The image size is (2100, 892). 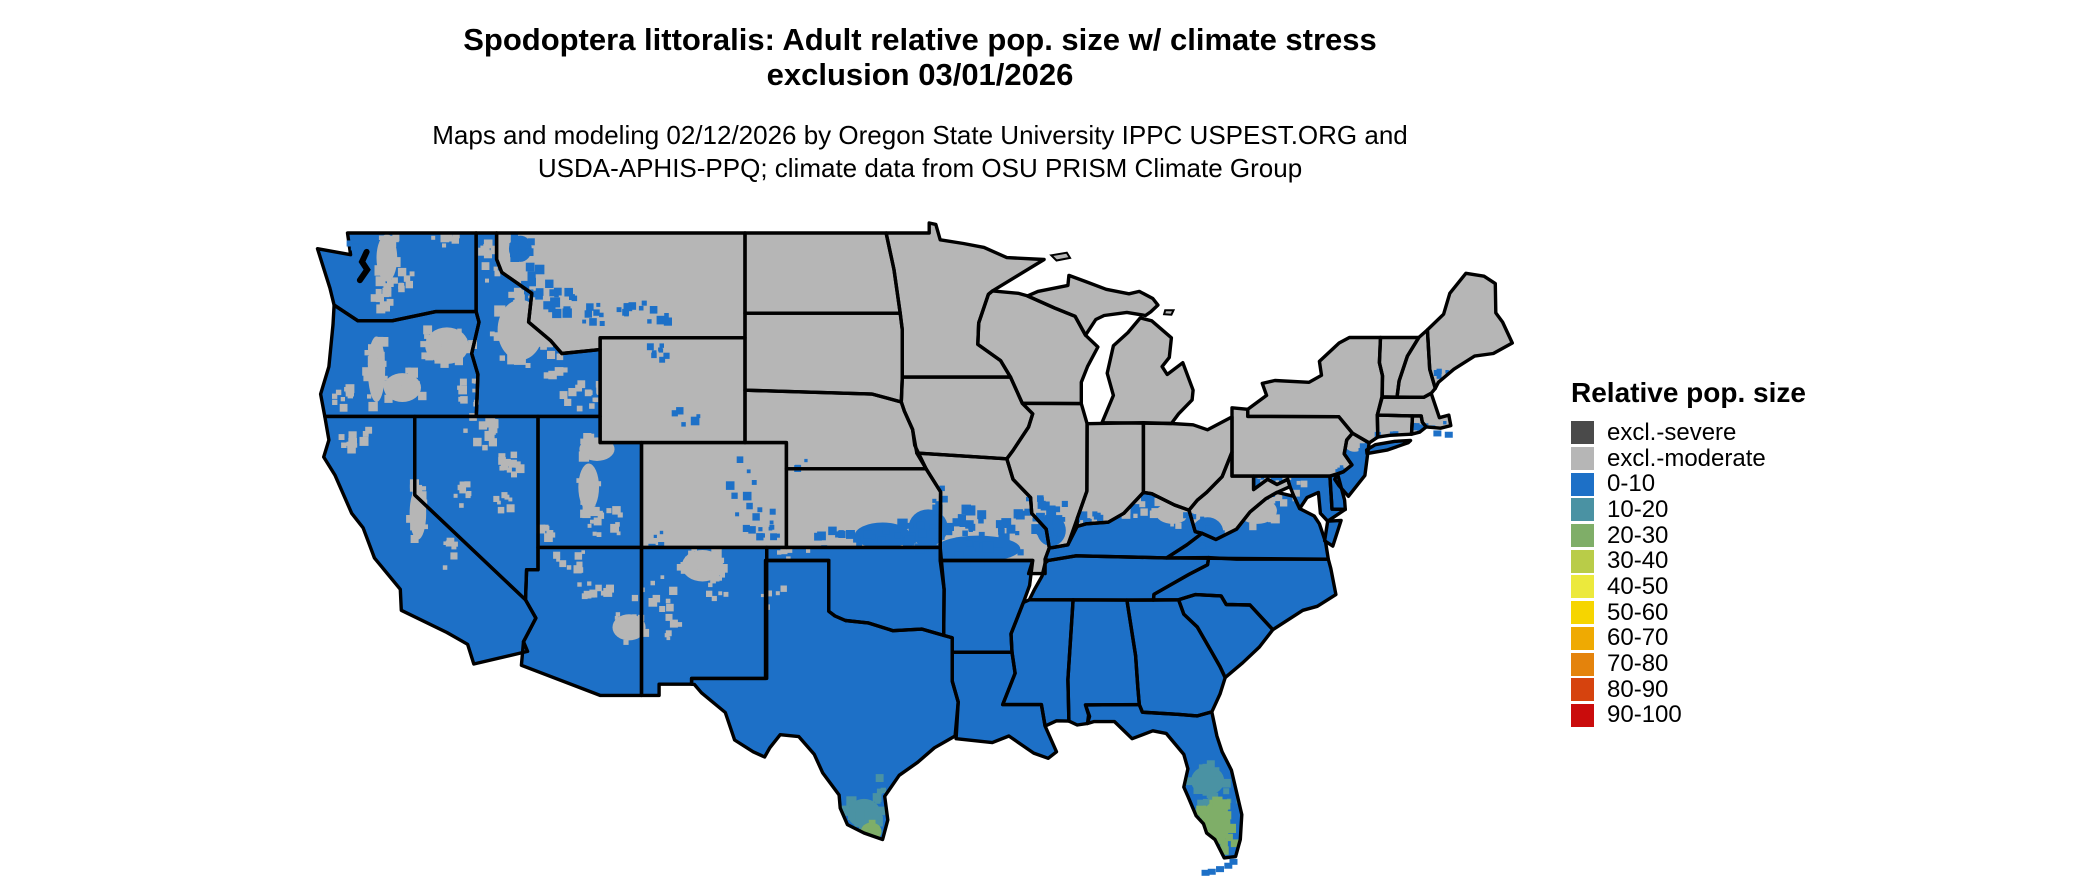 What do you see at coordinates (620, 293) in the screenshot?
I see `state-montana` at bounding box center [620, 293].